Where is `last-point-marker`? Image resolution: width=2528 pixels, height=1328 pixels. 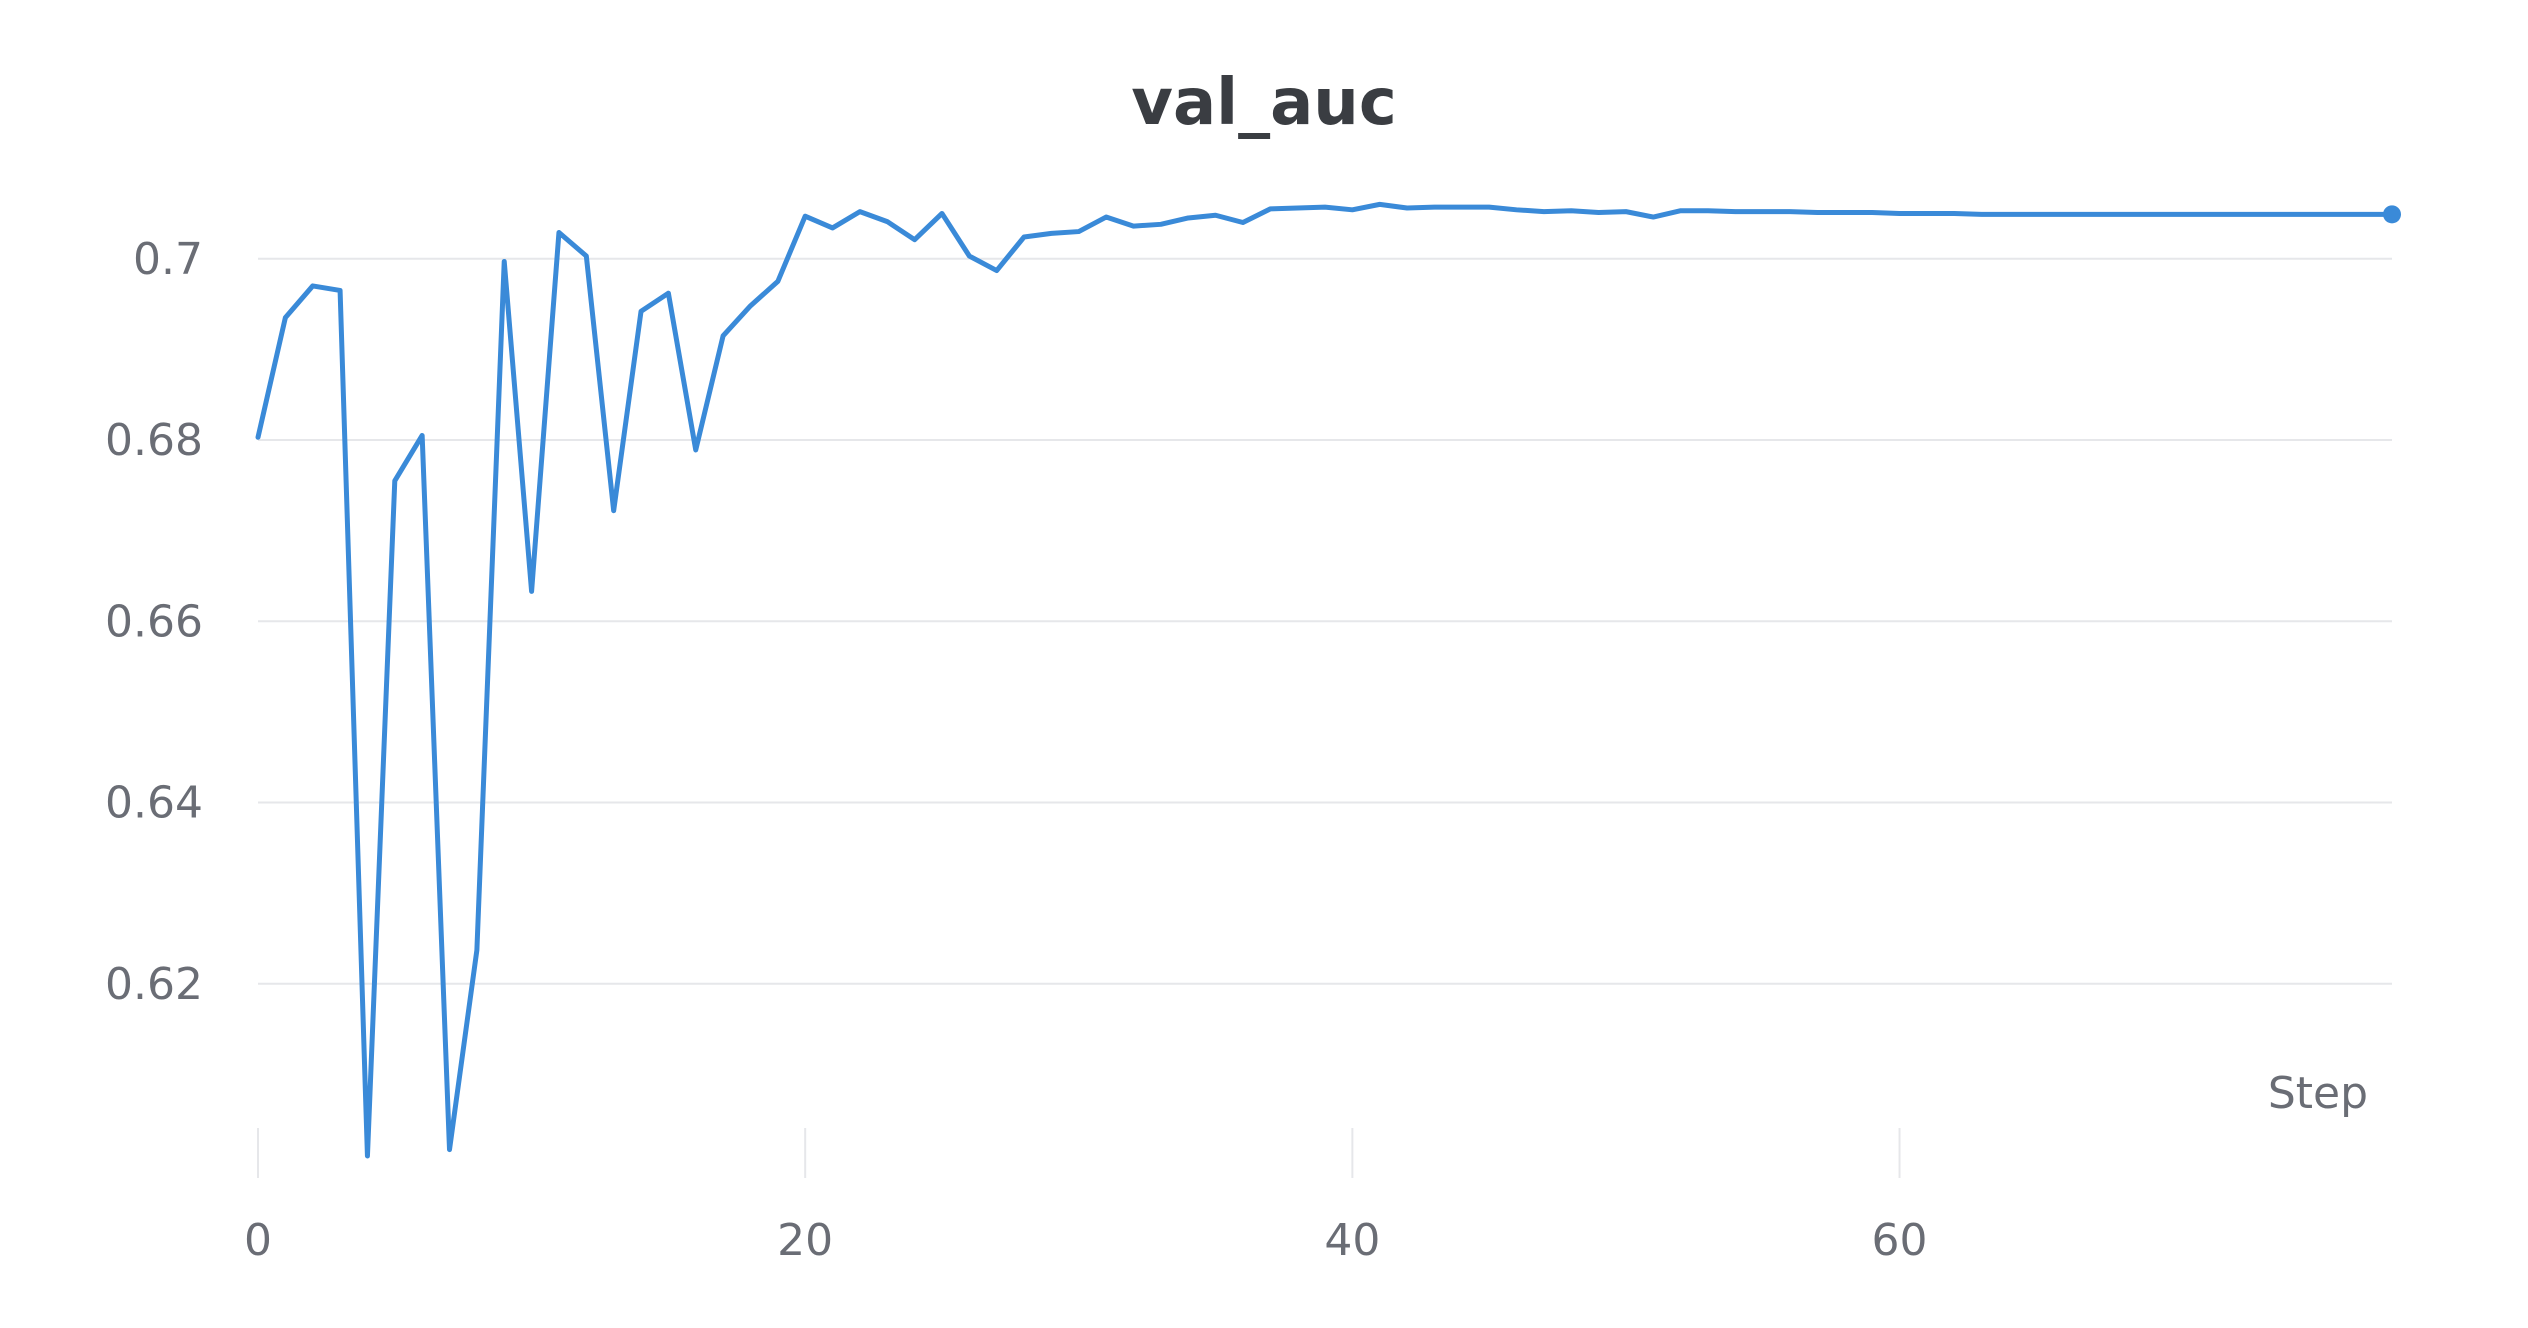
last-point-marker is located at coordinates (2392, 214).